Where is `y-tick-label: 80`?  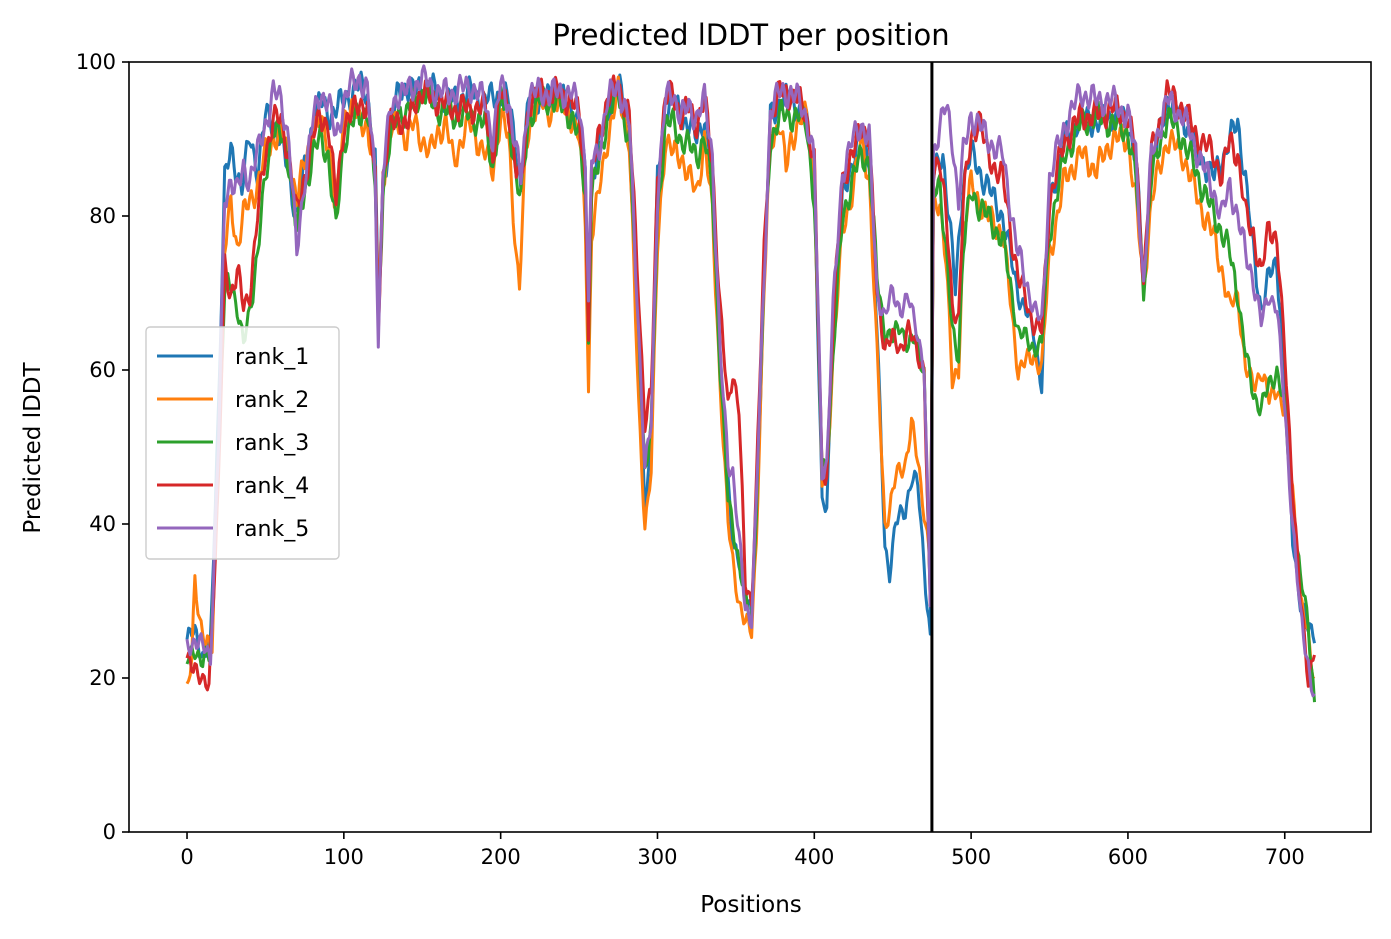
y-tick-label: 80 is located at coordinates (102, 216).